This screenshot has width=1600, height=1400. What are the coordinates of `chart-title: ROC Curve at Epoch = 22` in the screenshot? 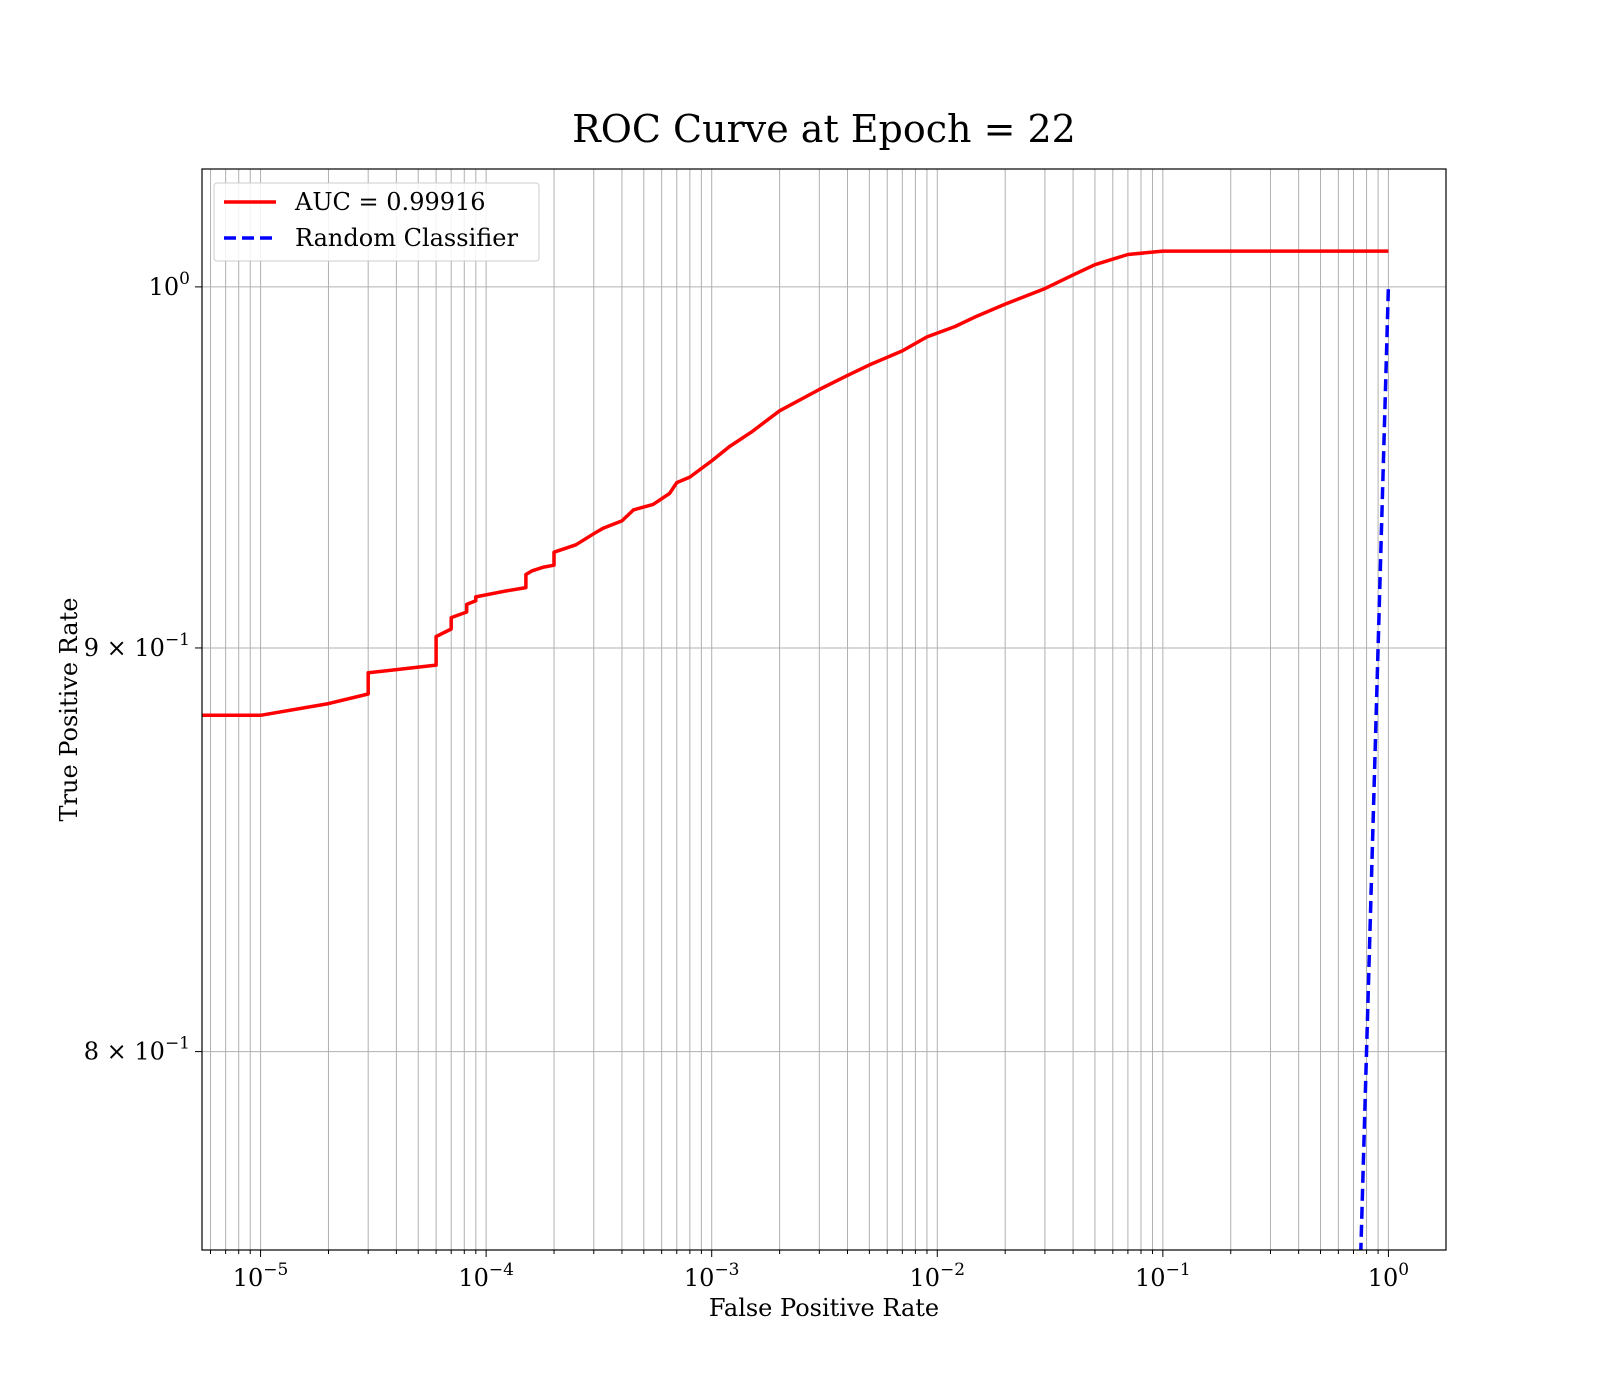 It's located at (824, 129).